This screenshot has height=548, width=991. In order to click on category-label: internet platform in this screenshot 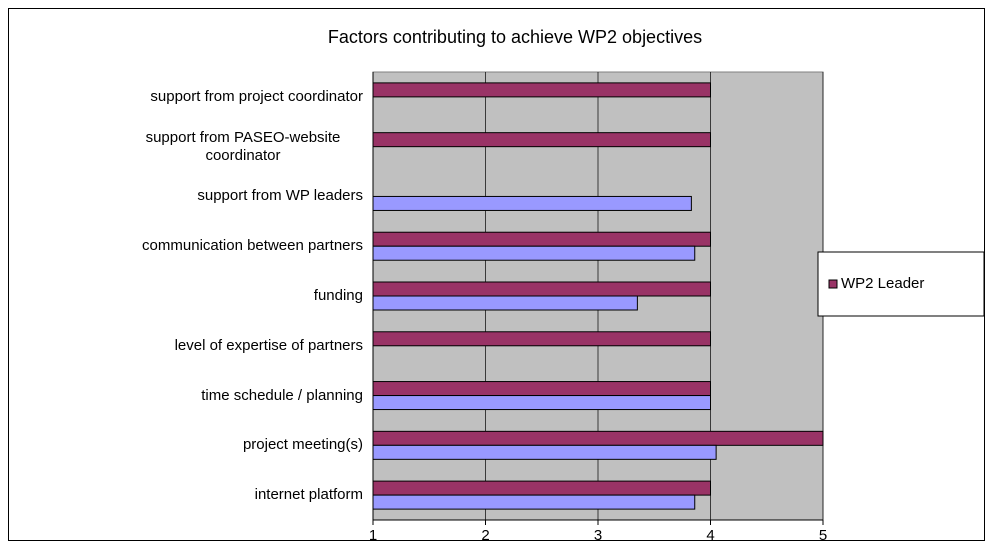, I will do `click(308, 495)`.